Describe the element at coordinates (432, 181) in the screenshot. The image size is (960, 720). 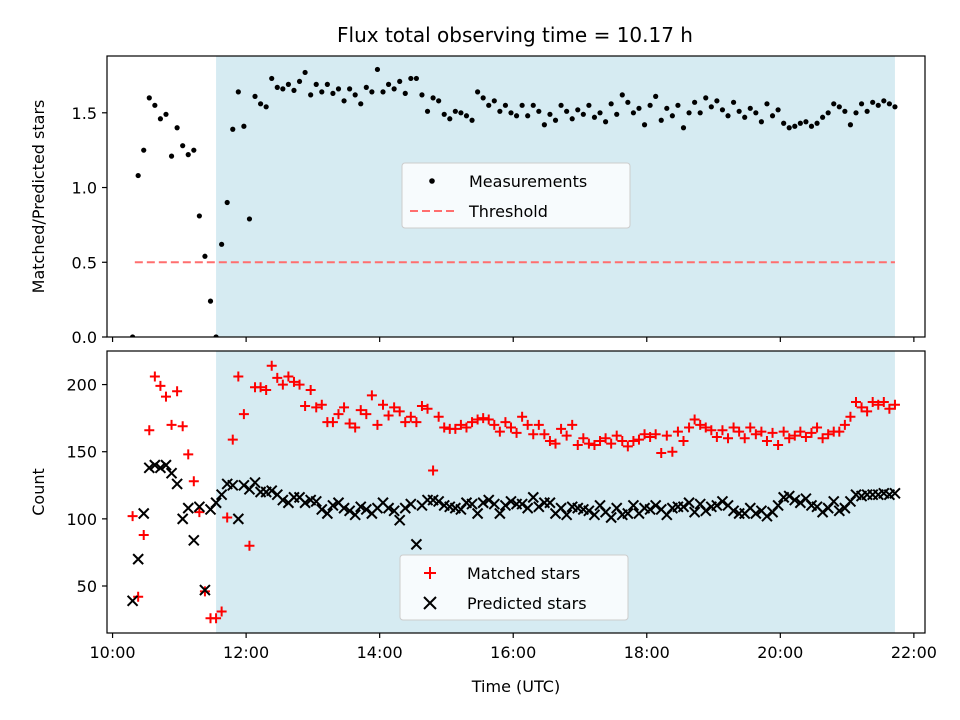
I see `legend-marker` at that location.